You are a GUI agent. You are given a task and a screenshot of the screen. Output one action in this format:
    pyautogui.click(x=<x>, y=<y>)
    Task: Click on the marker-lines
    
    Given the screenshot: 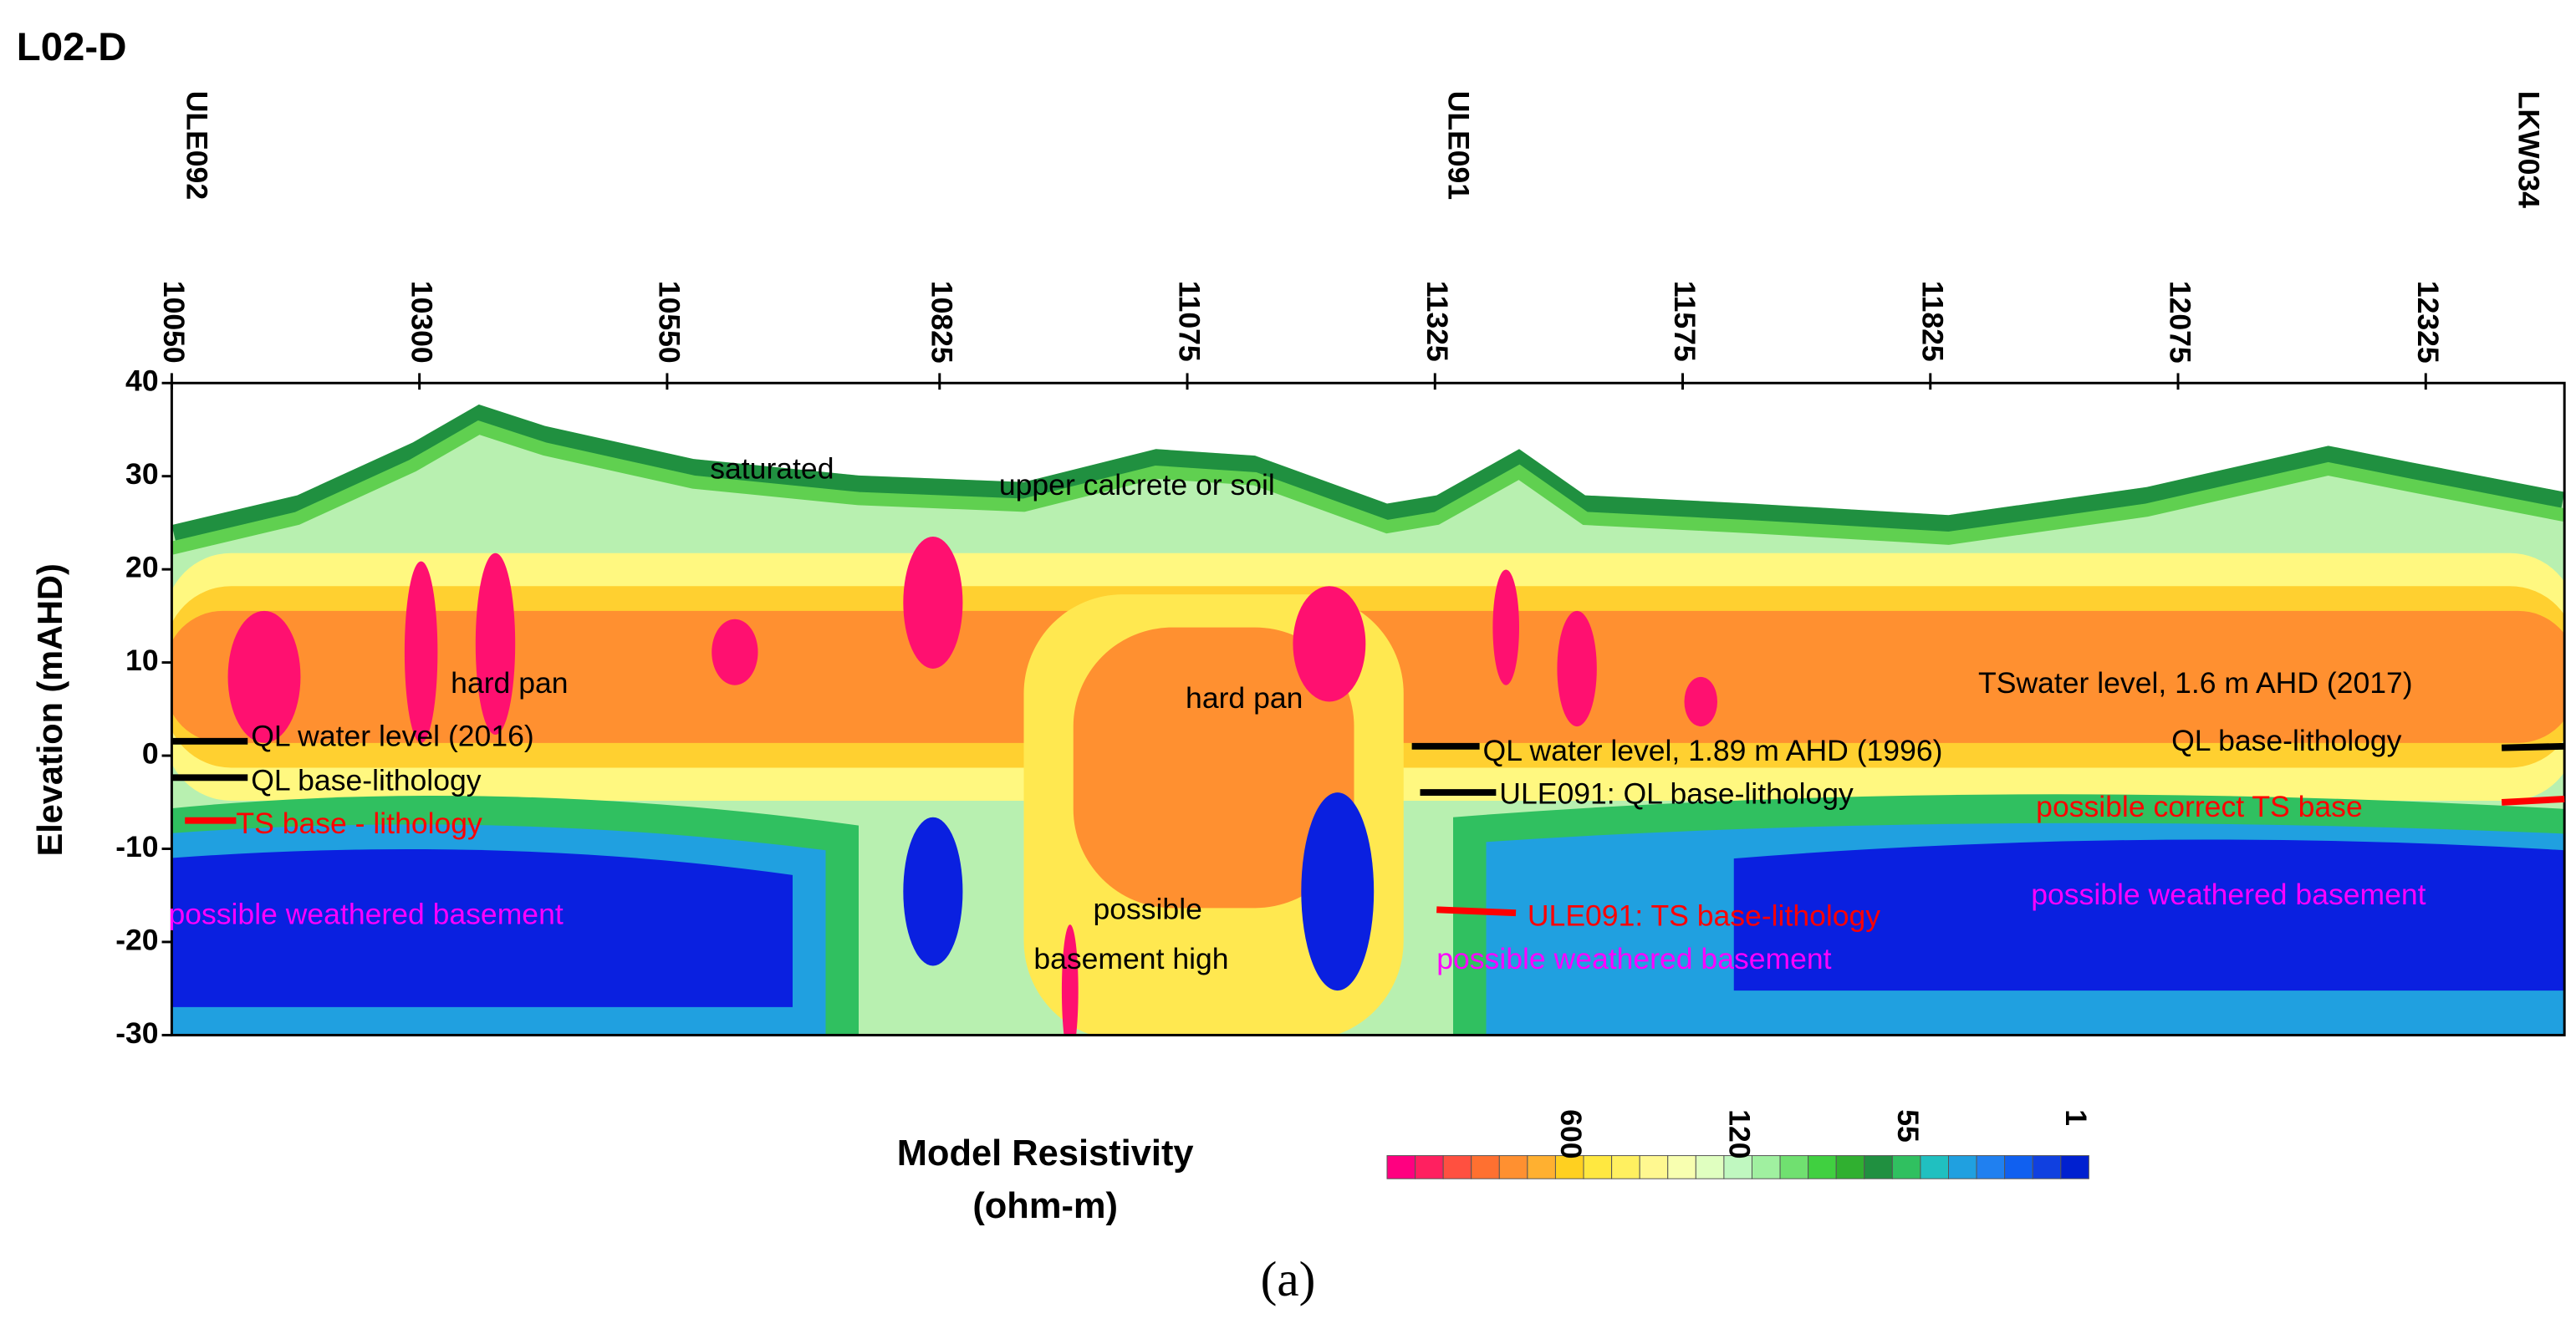 What is the action you would take?
    pyautogui.click(x=1368, y=827)
    